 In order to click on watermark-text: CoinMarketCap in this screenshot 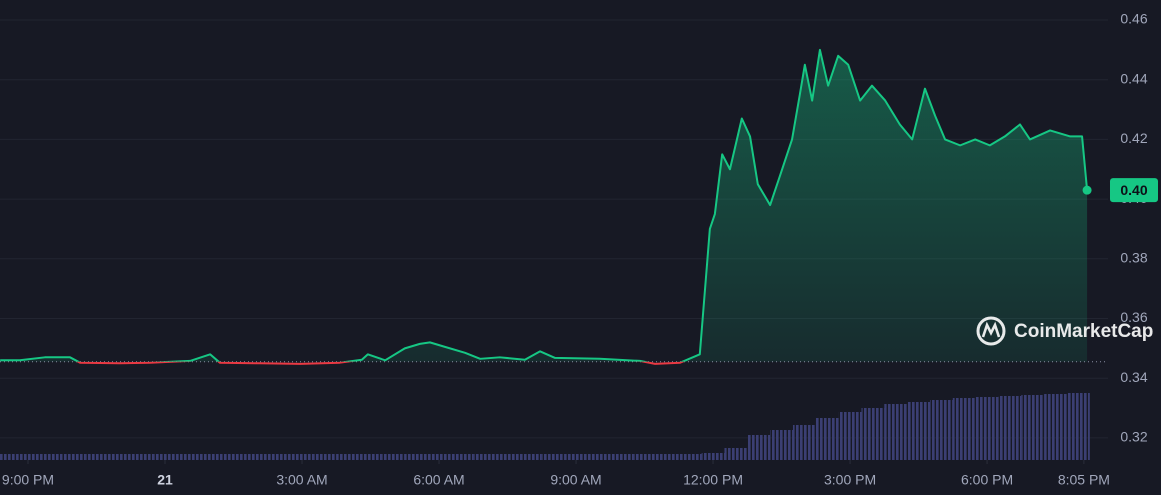, I will do `click(1083, 331)`.